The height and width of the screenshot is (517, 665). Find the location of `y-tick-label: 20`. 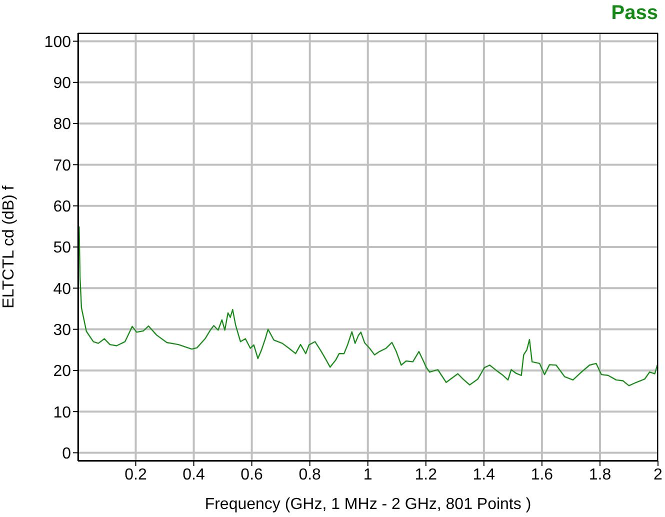

y-tick-label: 20 is located at coordinates (62, 371).